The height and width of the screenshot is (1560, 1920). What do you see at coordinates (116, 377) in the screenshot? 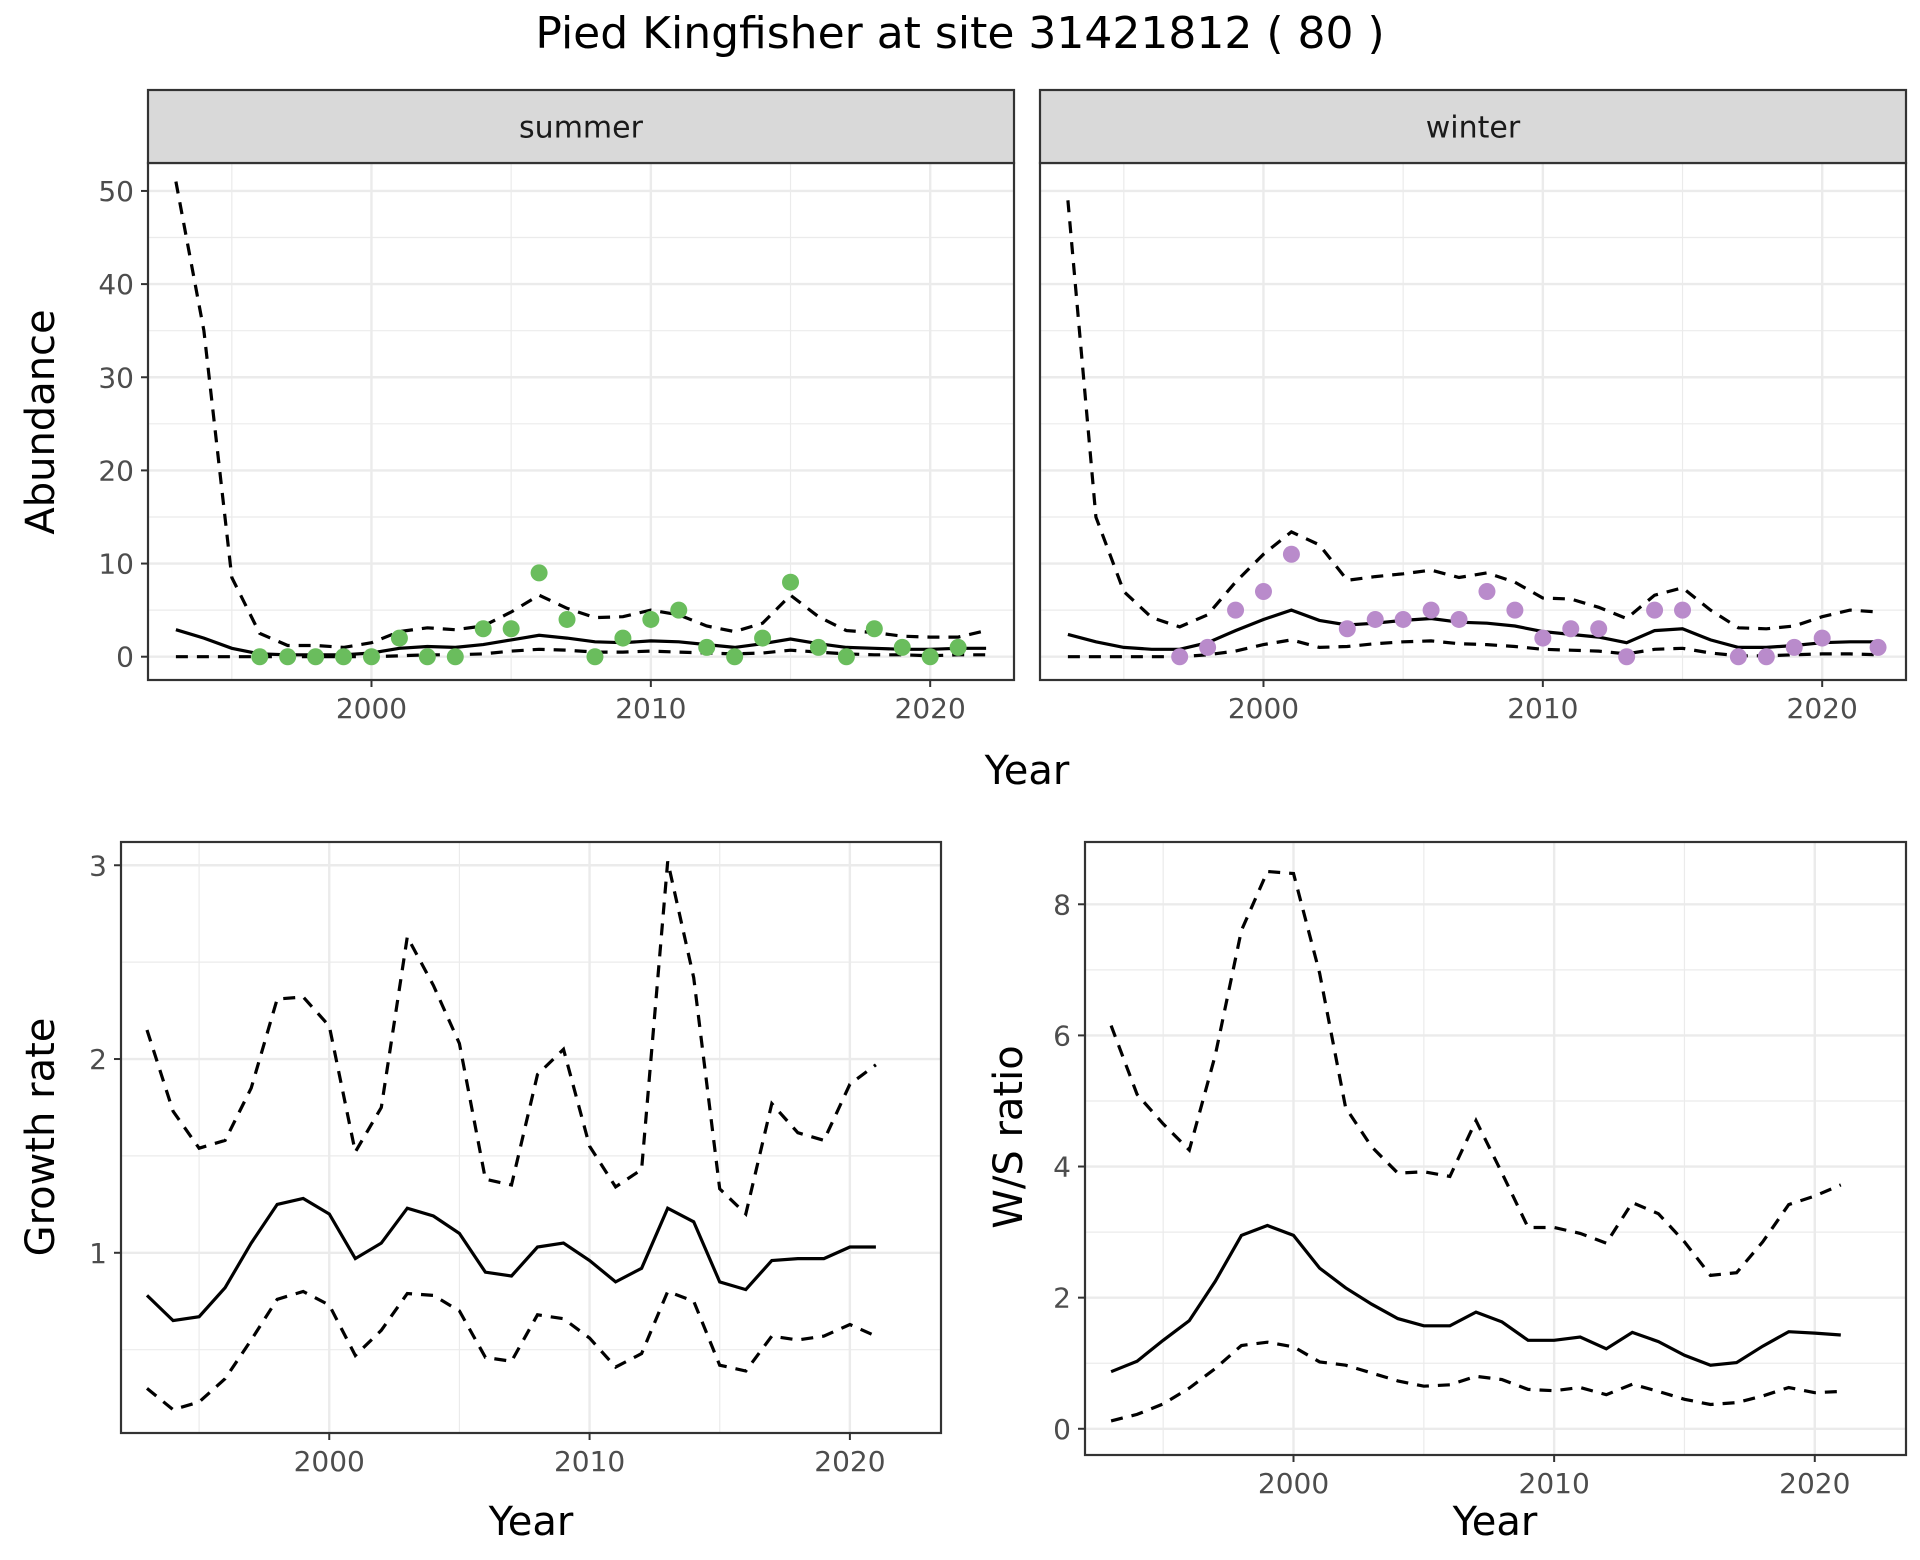
I see `y-tick-label: 30` at bounding box center [116, 377].